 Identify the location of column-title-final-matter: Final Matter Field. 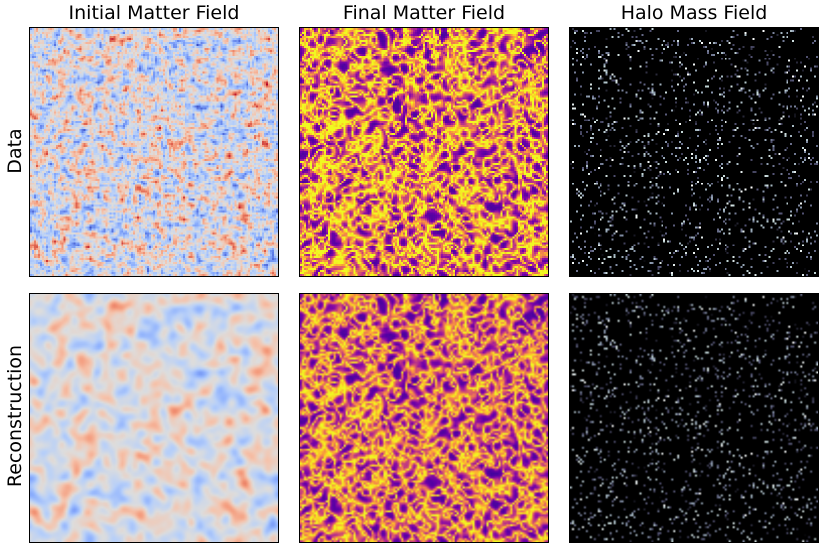
(424, 13).